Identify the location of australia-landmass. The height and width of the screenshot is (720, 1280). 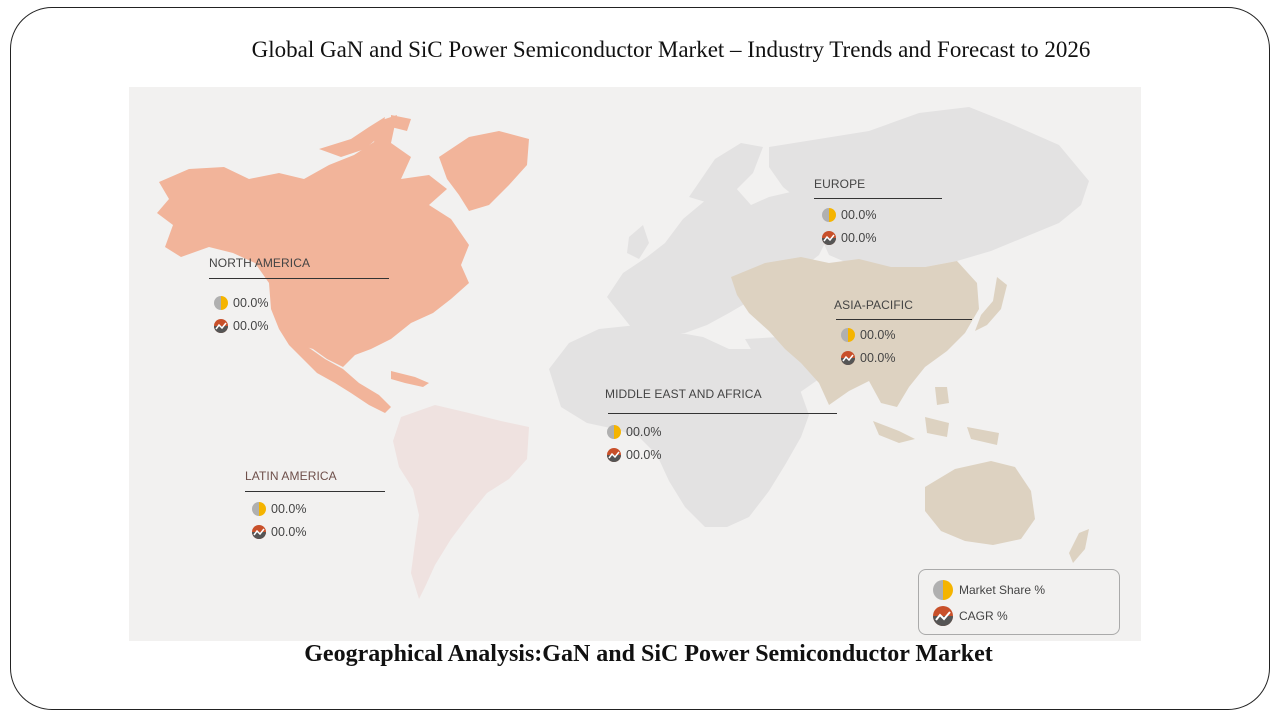
(980, 503).